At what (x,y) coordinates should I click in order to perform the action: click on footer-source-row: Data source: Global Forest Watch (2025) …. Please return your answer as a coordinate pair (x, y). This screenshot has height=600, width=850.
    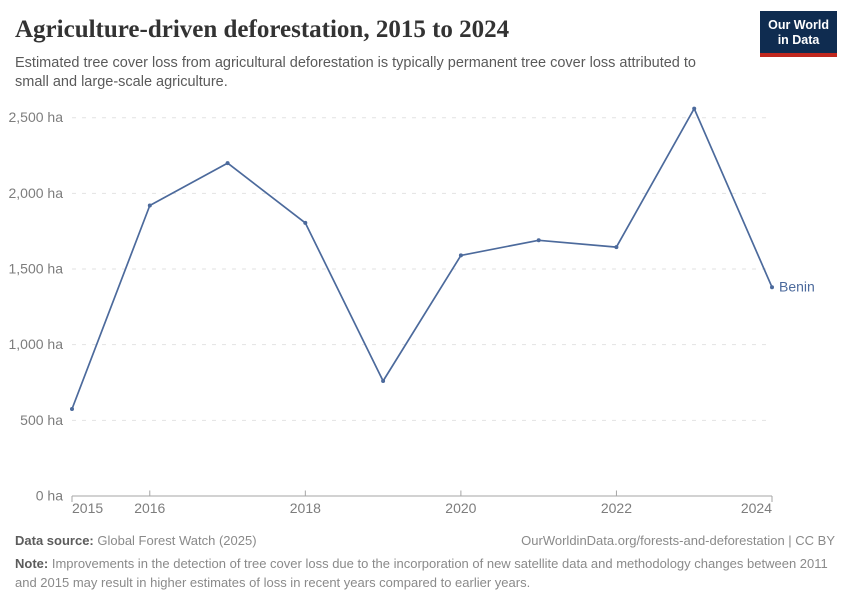
    Looking at the image, I should click on (425, 540).